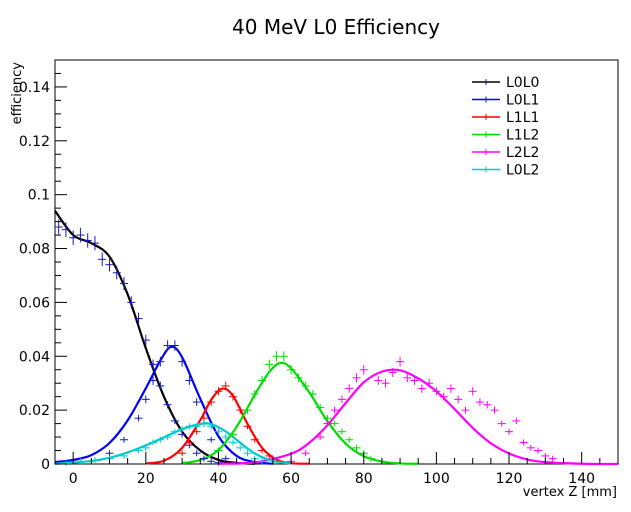 This screenshot has height=512, width=631. I want to click on legend-item-l1l1: L1L1, so click(505, 118).